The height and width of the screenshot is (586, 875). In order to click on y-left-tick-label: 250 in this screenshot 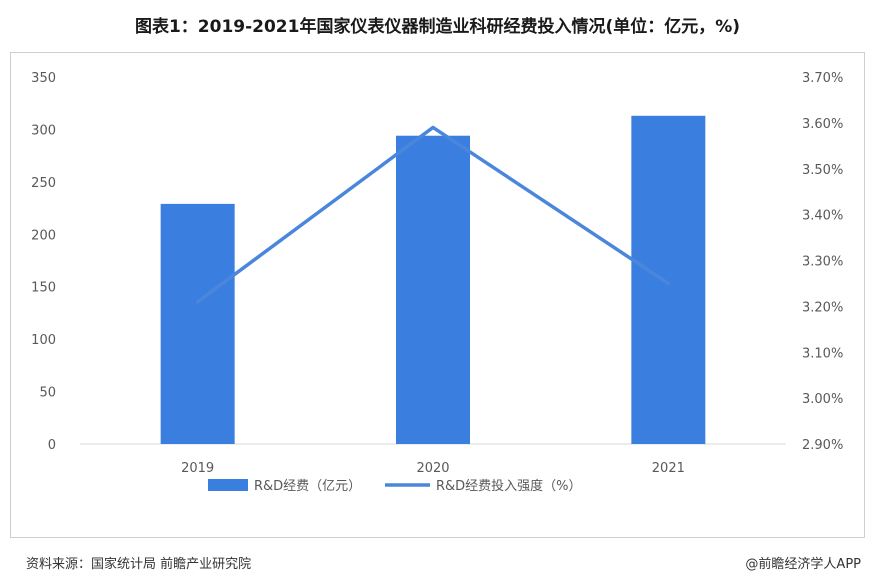, I will do `click(43, 183)`.